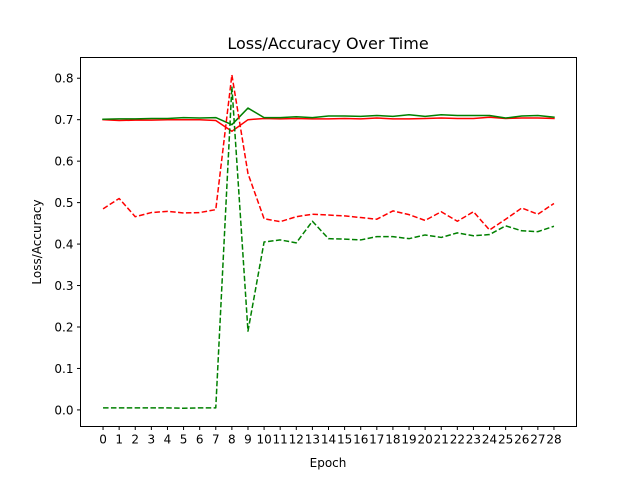 This screenshot has width=640, height=480. Describe the element at coordinates (37, 241) in the screenshot. I see `y-axis-label: Loss/Accuracy` at that location.